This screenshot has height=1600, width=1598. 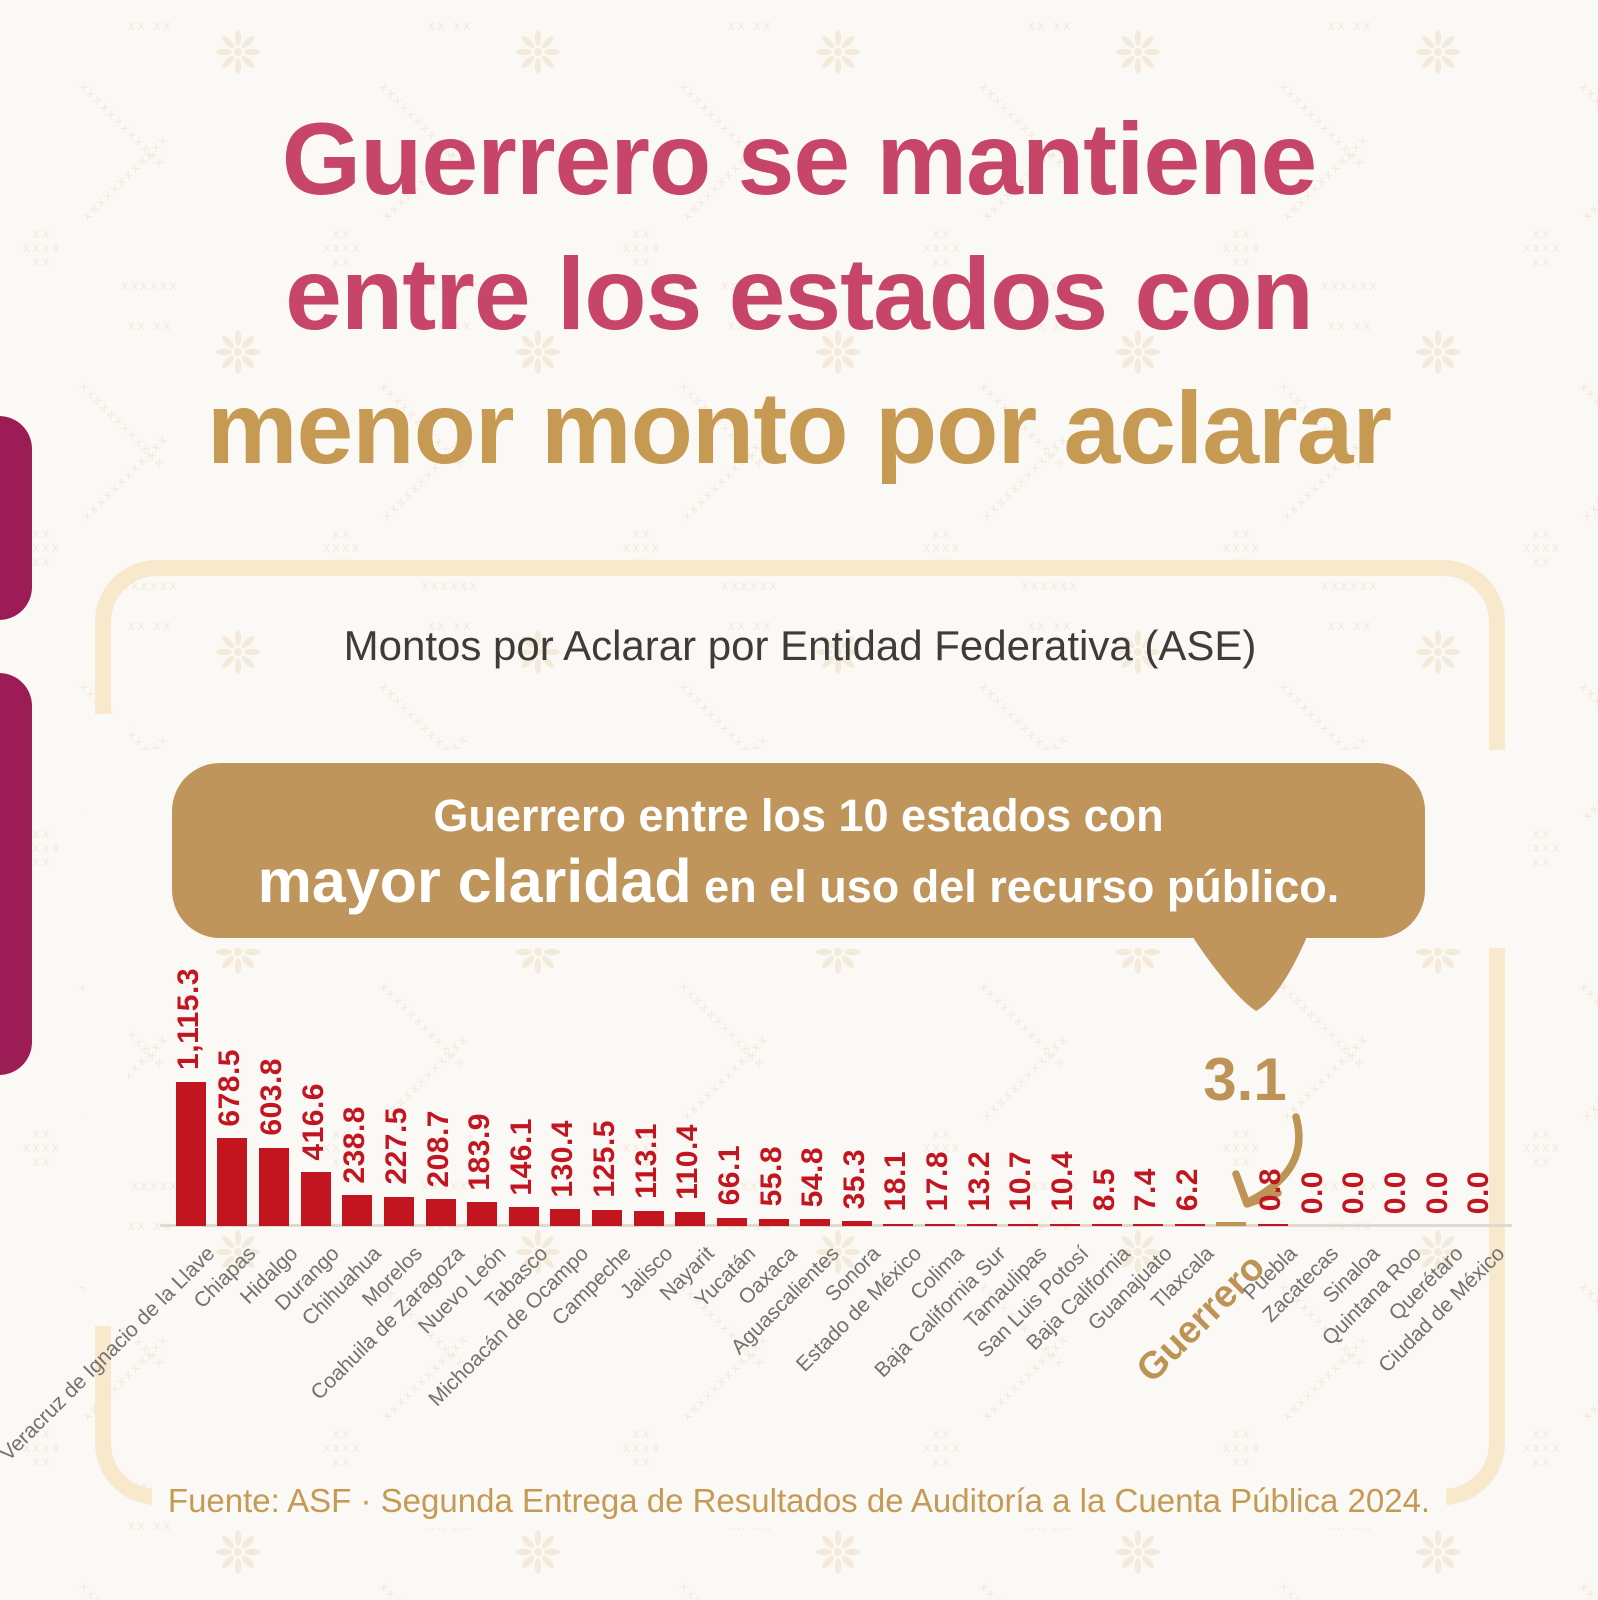 What do you see at coordinates (1021, 1181) in the screenshot?
I see `bar-value-label: 10.7` at bounding box center [1021, 1181].